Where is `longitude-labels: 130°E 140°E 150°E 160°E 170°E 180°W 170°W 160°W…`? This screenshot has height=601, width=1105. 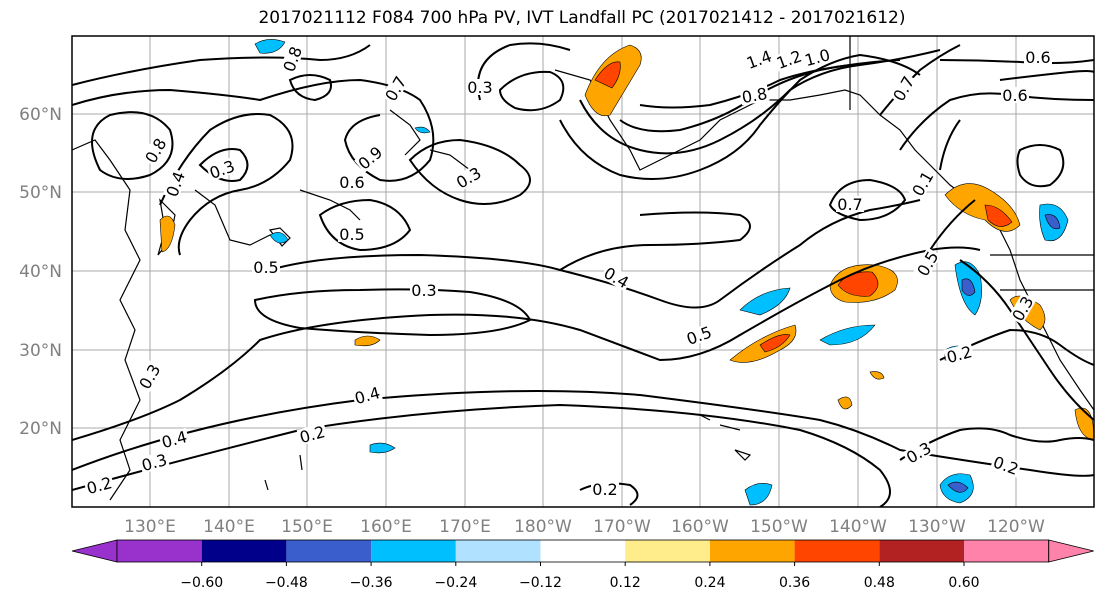
longitude-labels: 130°E 140°E 150°E 160°E 170°E 180°W 170°W 160°W… is located at coordinates (584, 527).